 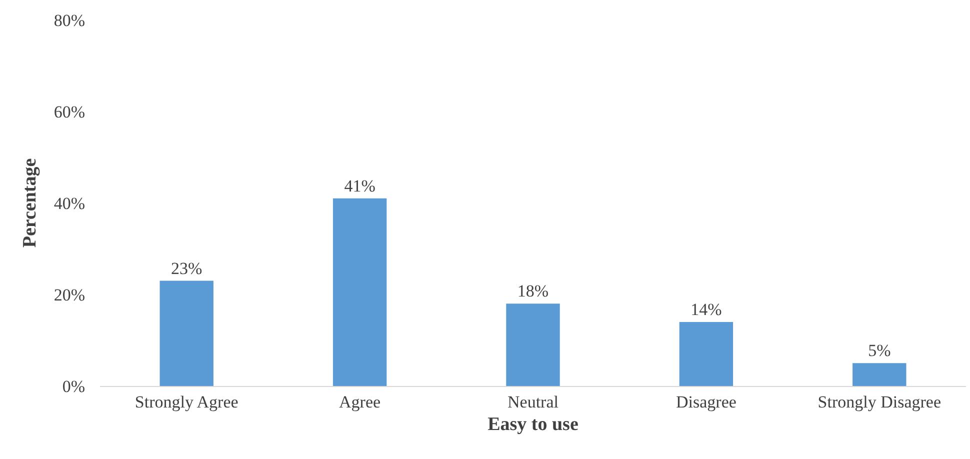 I want to click on data-label: 5%, so click(x=879, y=350).